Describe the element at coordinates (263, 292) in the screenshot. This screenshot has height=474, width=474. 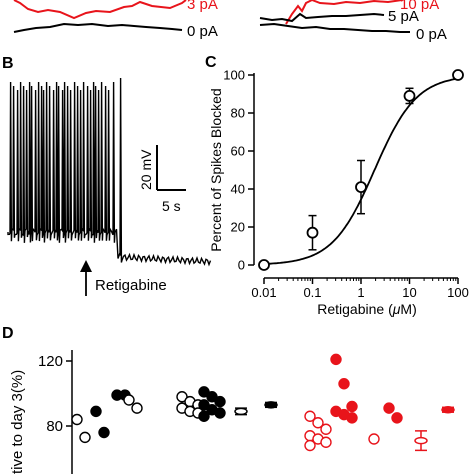
I see `panel-c-xtick-label: 0.01` at that location.